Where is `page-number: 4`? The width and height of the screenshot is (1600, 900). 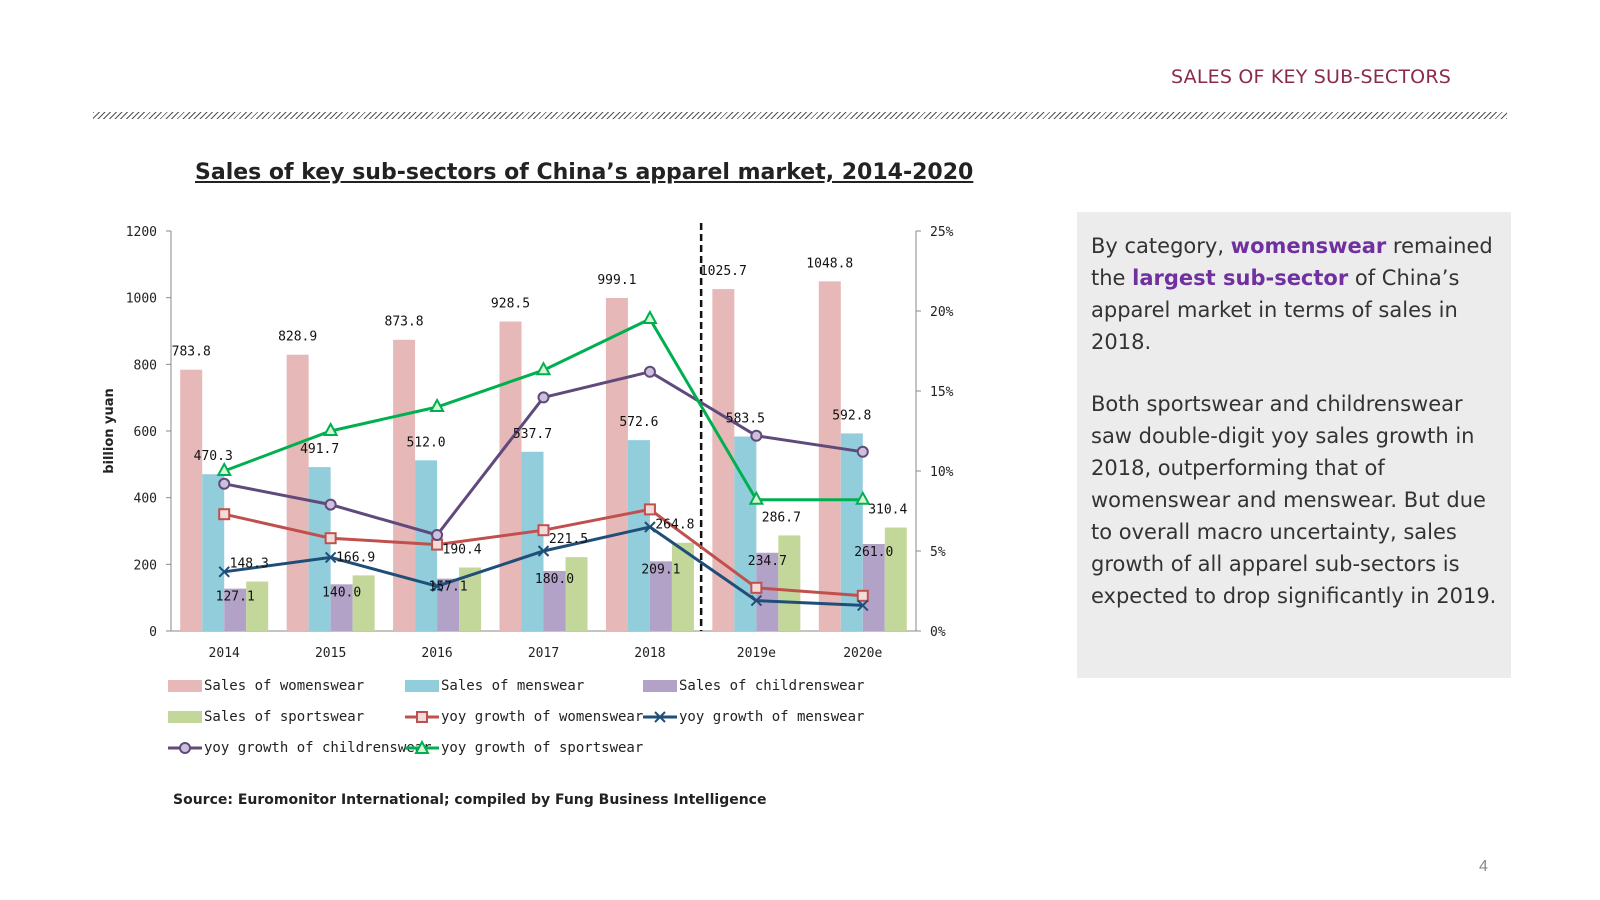 page-number: 4 is located at coordinates (1483, 866).